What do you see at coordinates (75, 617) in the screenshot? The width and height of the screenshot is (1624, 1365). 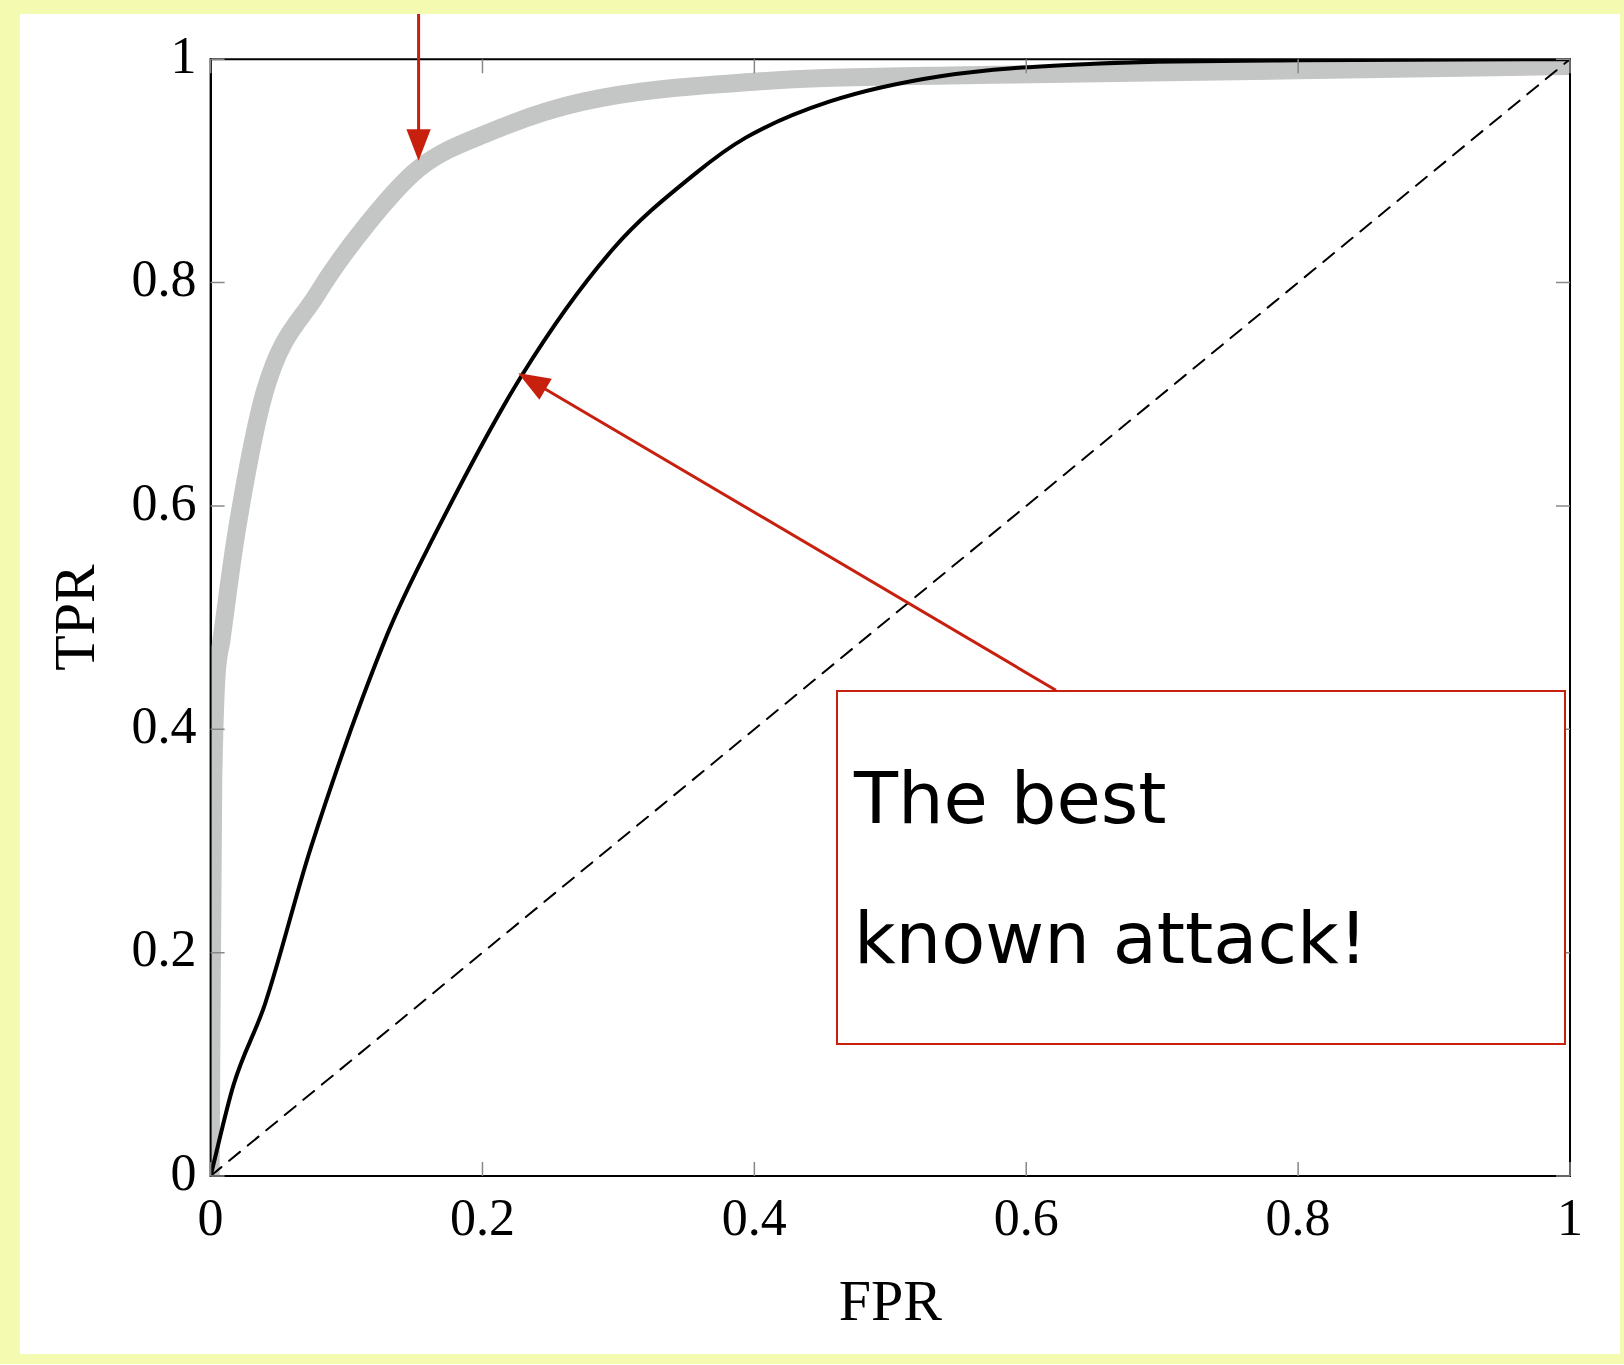 I see `y-axis-title: TPR` at bounding box center [75, 617].